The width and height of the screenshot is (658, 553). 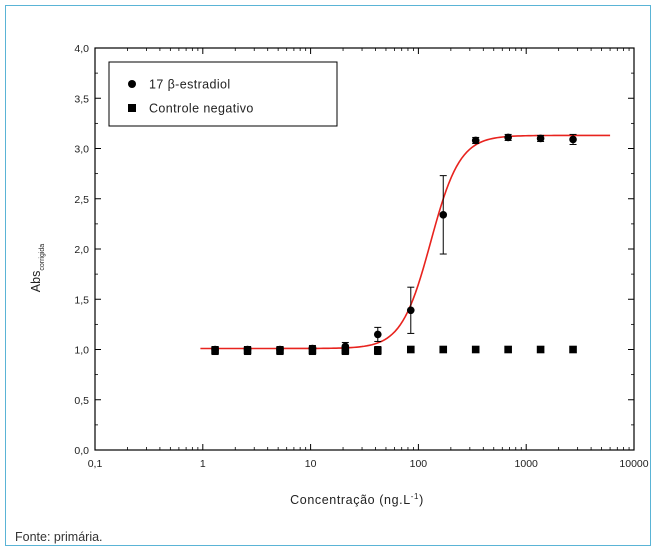 What do you see at coordinates (419, 464) in the screenshot?
I see `x-tick-label: 100` at bounding box center [419, 464].